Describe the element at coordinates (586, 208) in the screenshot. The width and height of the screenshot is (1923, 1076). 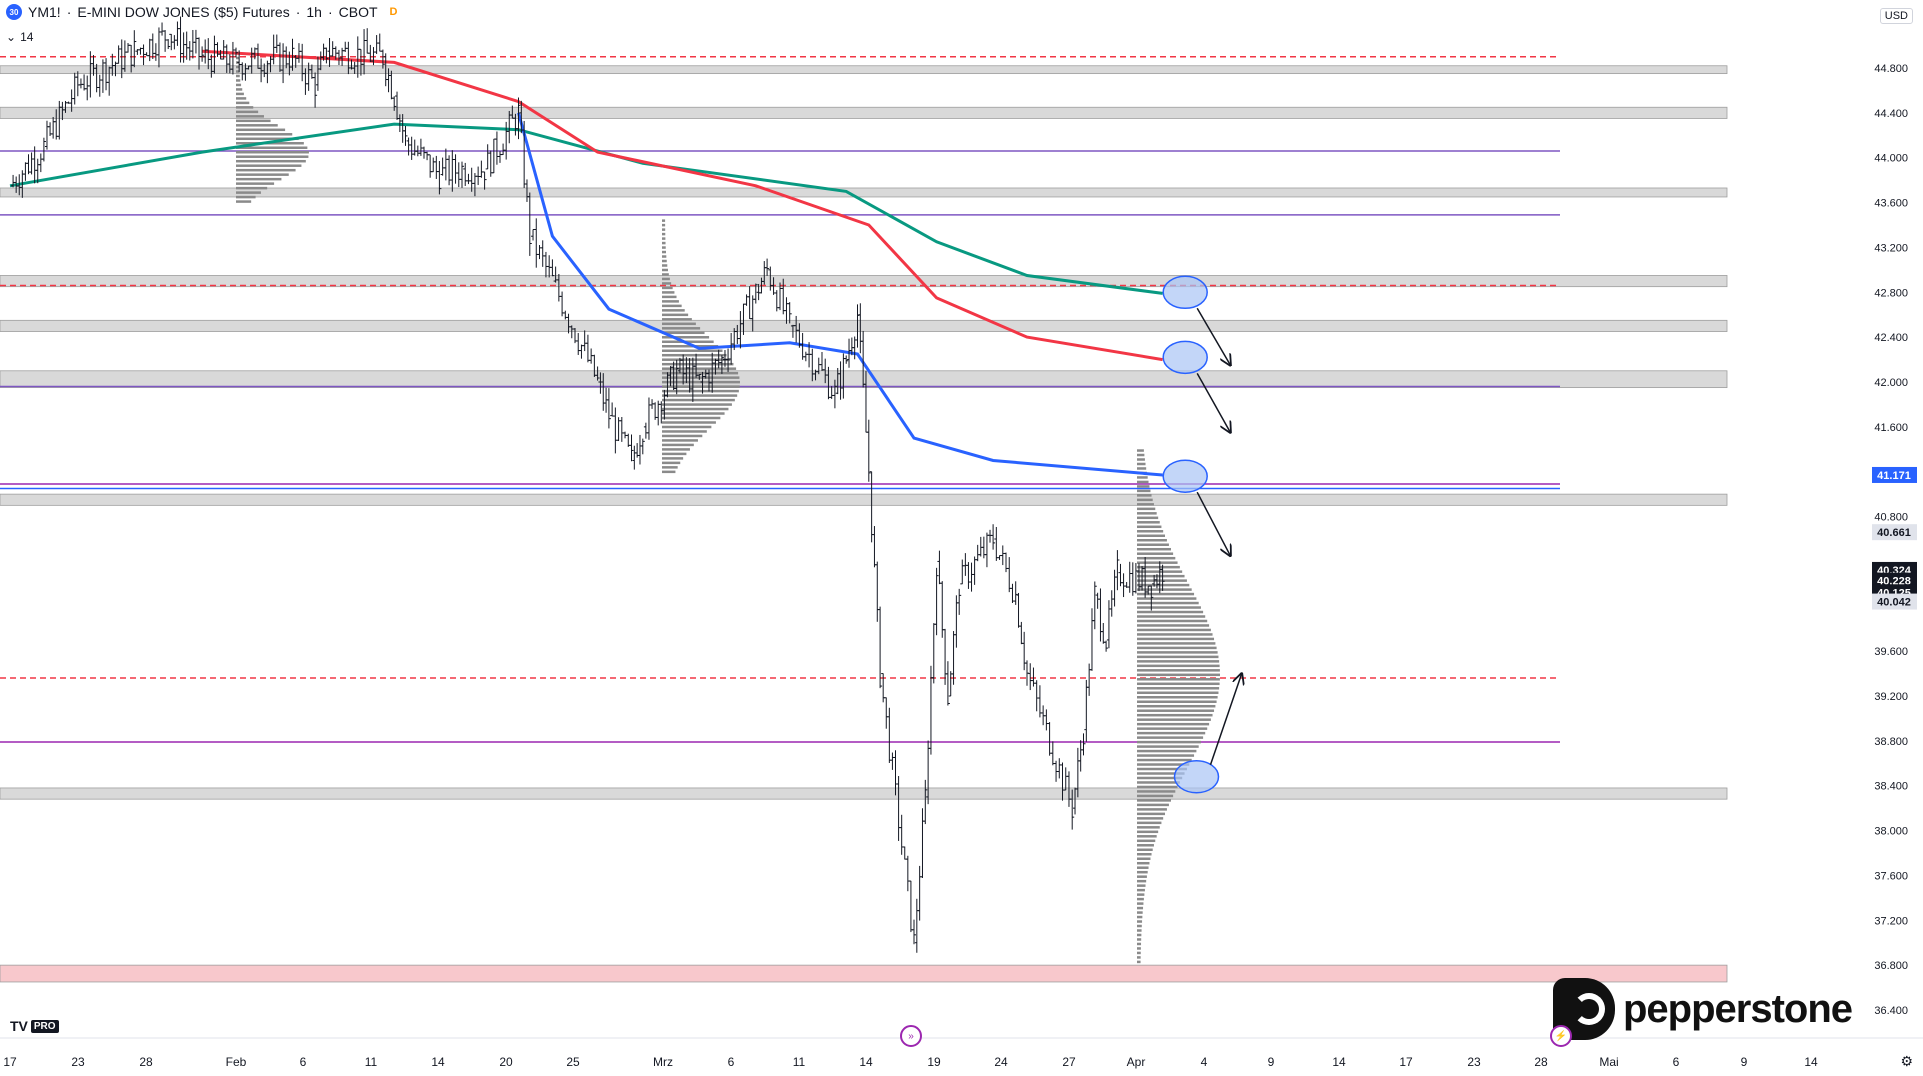
I see `moving-average-line` at that location.